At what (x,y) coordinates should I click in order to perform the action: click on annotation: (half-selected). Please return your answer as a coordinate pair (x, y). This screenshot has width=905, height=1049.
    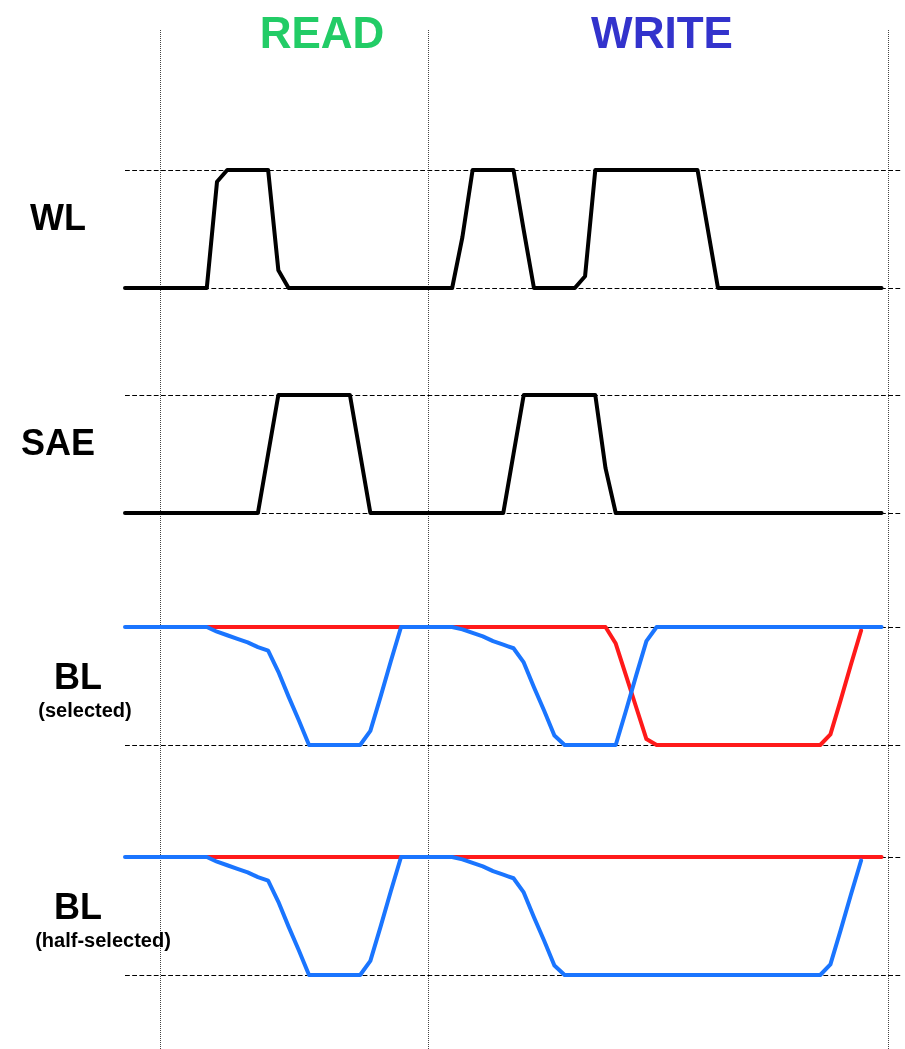
    Looking at the image, I should click on (103, 940).